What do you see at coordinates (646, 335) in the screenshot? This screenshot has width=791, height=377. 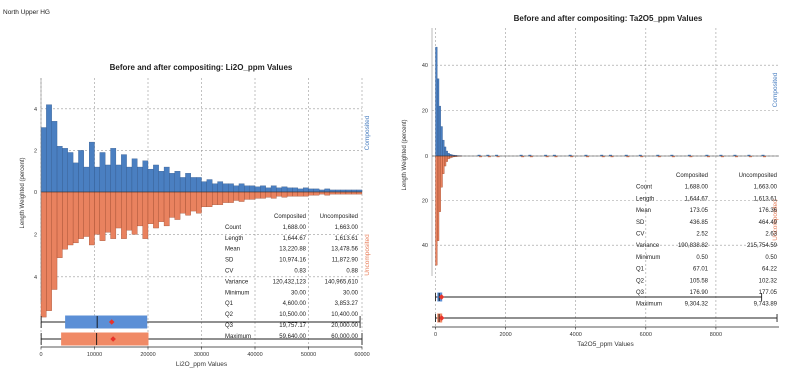 I see `x-tick-label: 6000` at bounding box center [646, 335].